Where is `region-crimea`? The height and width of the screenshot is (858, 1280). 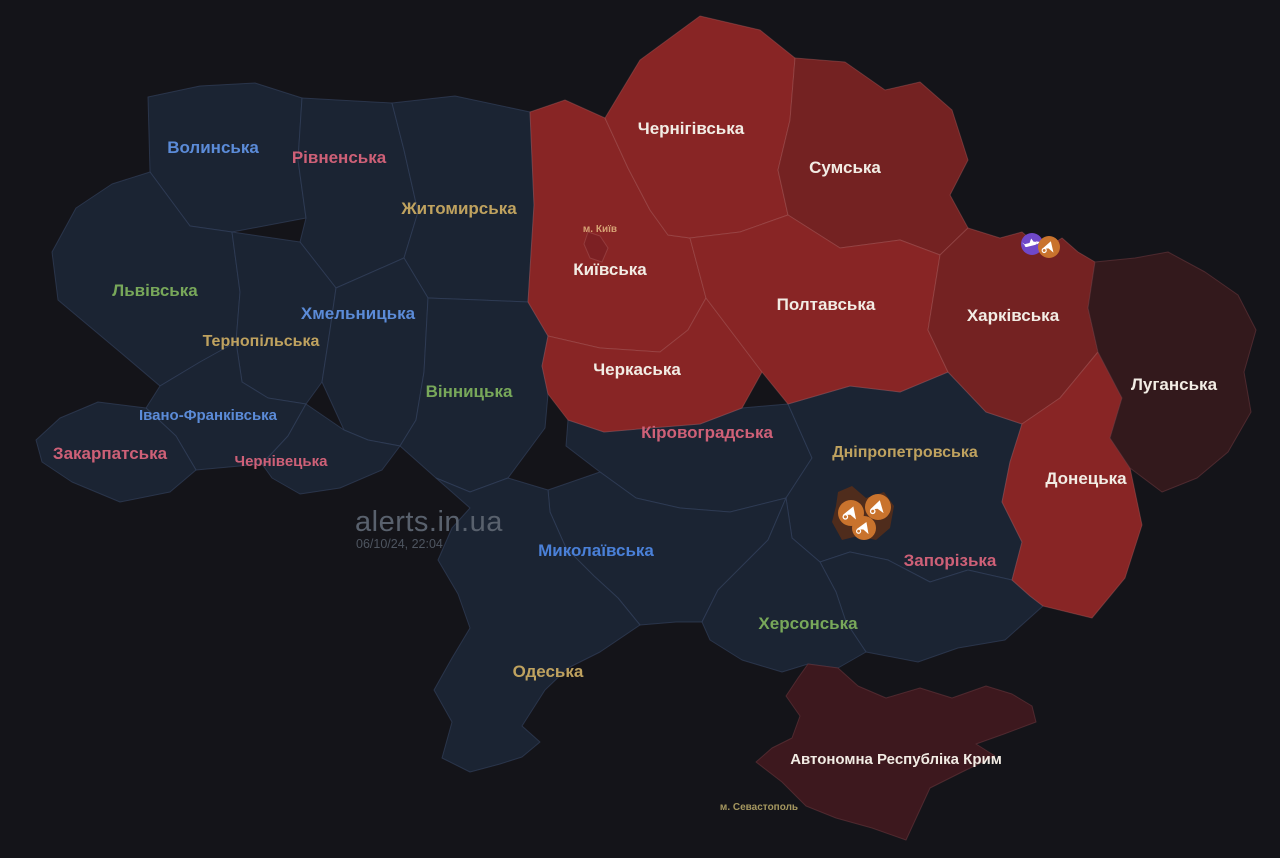 region-crimea is located at coordinates (896, 752).